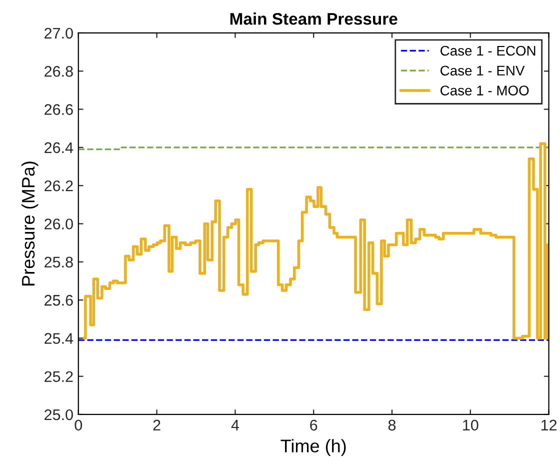 This screenshot has height=471, width=560. I want to click on x-tick-label: 2, so click(156, 425).